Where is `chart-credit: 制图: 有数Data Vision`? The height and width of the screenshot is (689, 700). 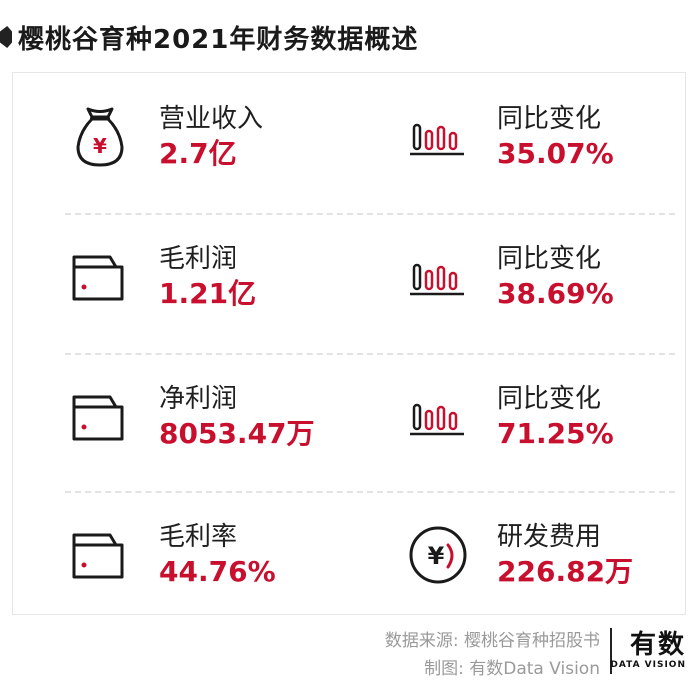
chart-credit: 制图: 有数Data Vision is located at coordinates (512, 669).